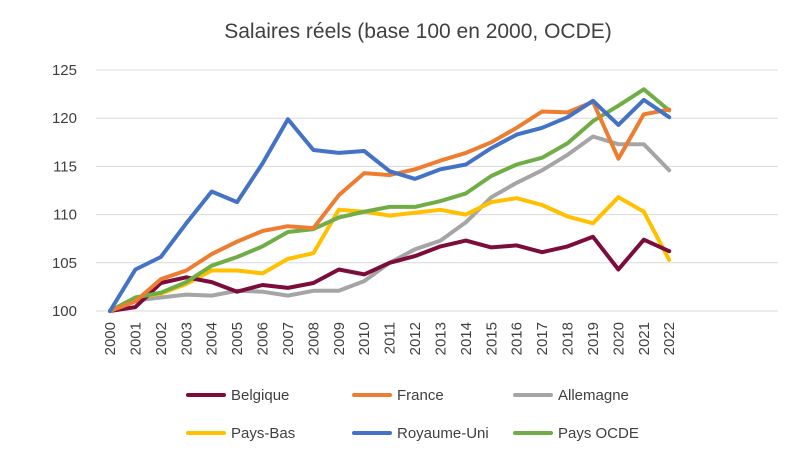 This screenshot has height=451, width=802. I want to click on legend-label: Pays-Bas, so click(263, 433).